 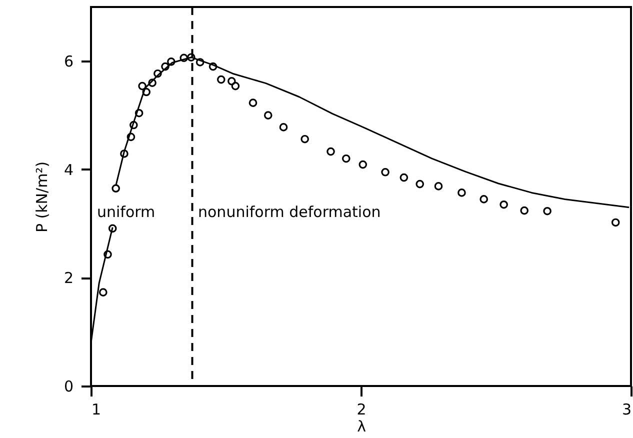 What do you see at coordinates (97, 409) in the screenshot?
I see `x-tick-label: 1` at bounding box center [97, 409].